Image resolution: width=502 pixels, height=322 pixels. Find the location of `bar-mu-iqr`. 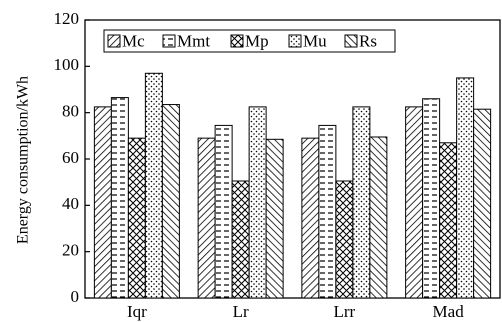

bar-mu-iqr is located at coordinates (153, 185).